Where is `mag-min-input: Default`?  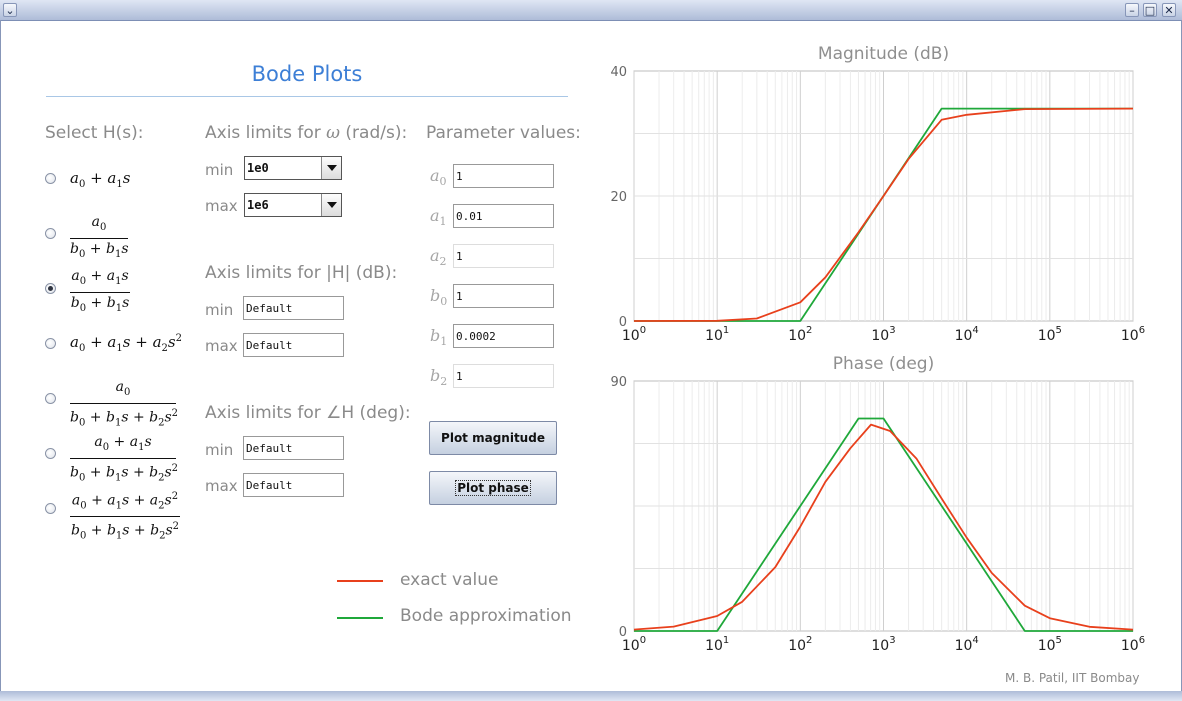
mag-min-input: Default is located at coordinates (293, 308).